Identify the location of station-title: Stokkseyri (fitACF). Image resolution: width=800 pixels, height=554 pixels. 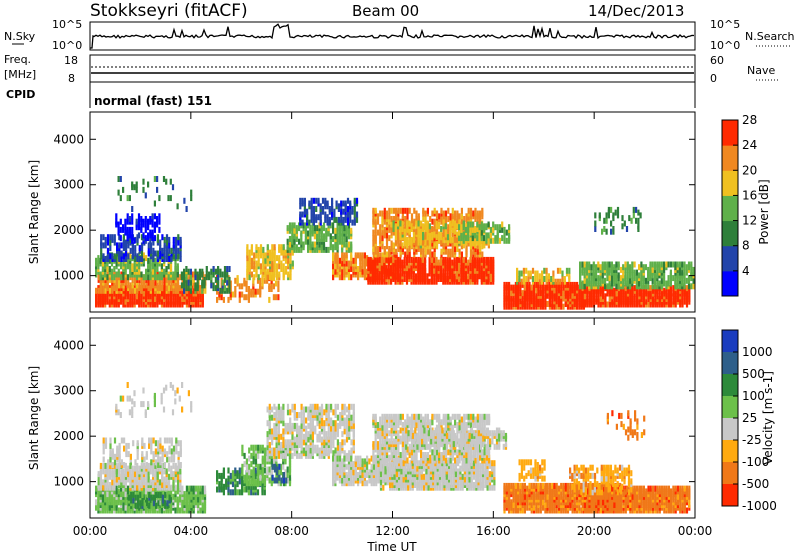
(169, 11).